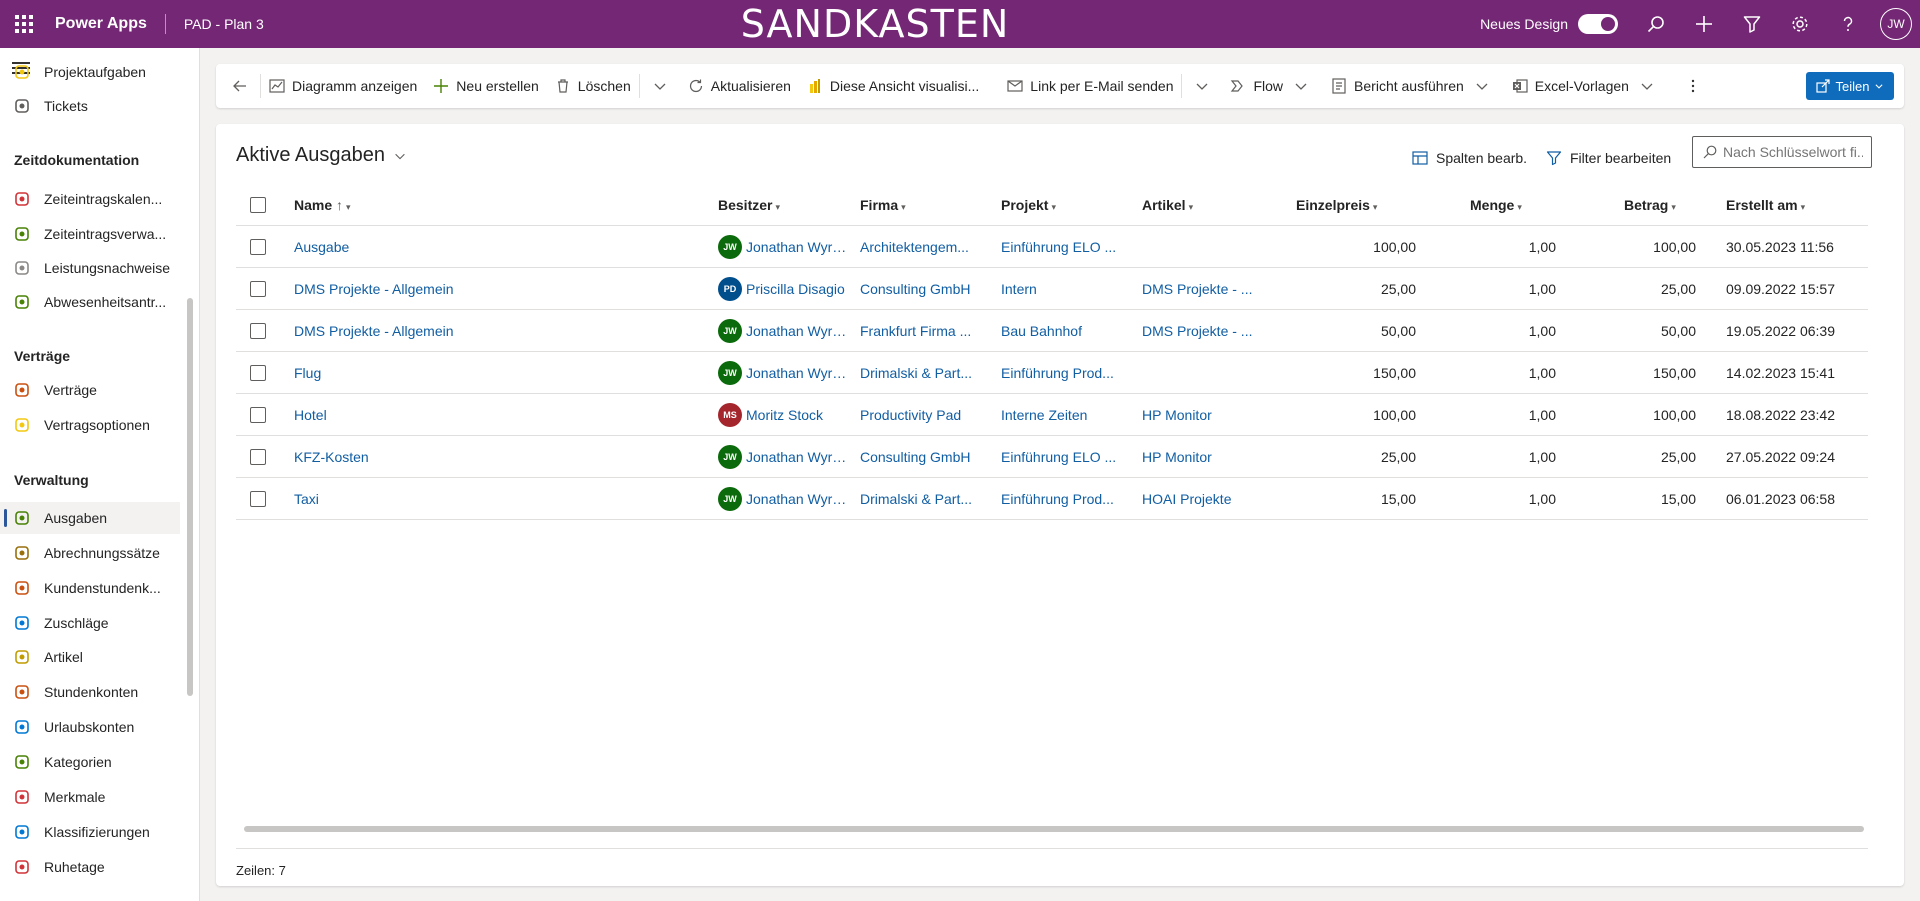 This screenshot has height=901, width=1920. What do you see at coordinates (883, 205) in the screenshot?
I see `column-header-company: Firma ▾` at bounding box center [883, 205].